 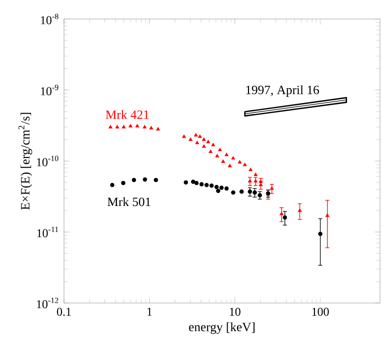 I want to click on y-tick-label: 10$^{-12}$, so click(x=47, y=303).